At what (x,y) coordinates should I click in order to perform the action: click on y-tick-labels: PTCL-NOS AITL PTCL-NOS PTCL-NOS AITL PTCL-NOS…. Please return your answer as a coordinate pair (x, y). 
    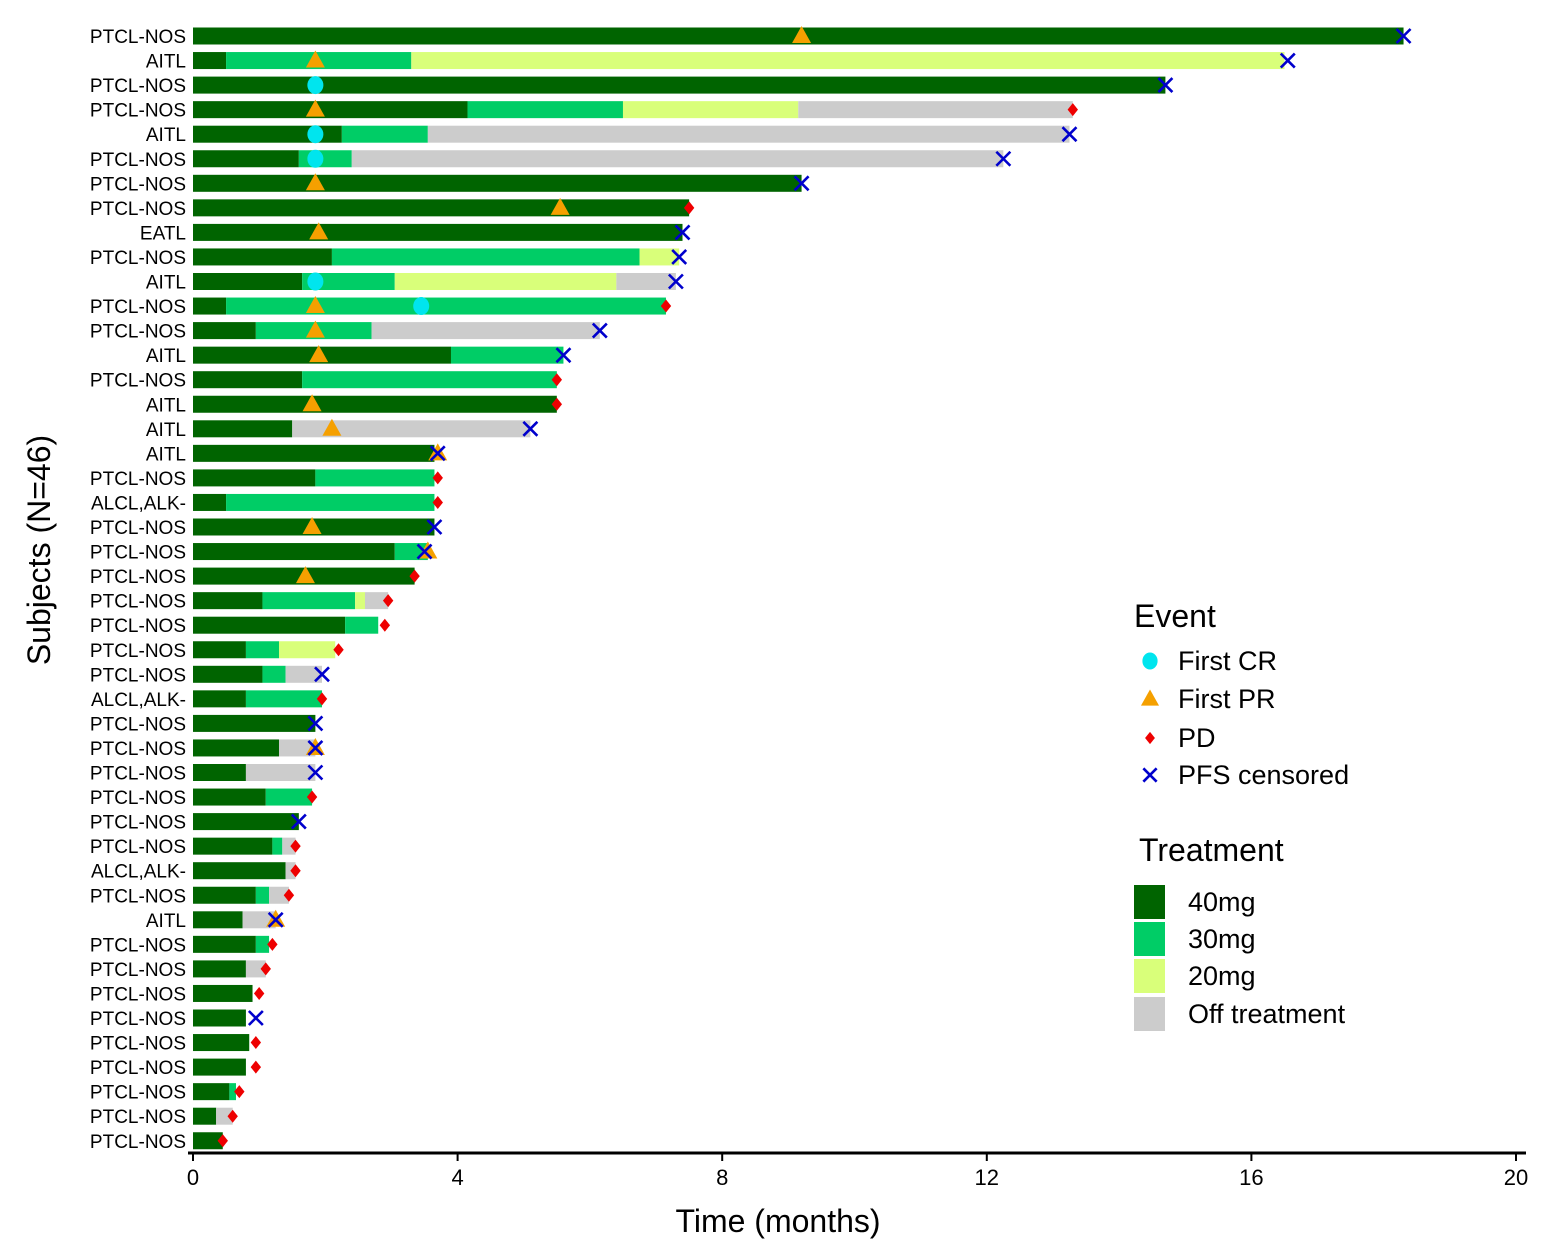
    Looking at the image, I should click on (138, 590).